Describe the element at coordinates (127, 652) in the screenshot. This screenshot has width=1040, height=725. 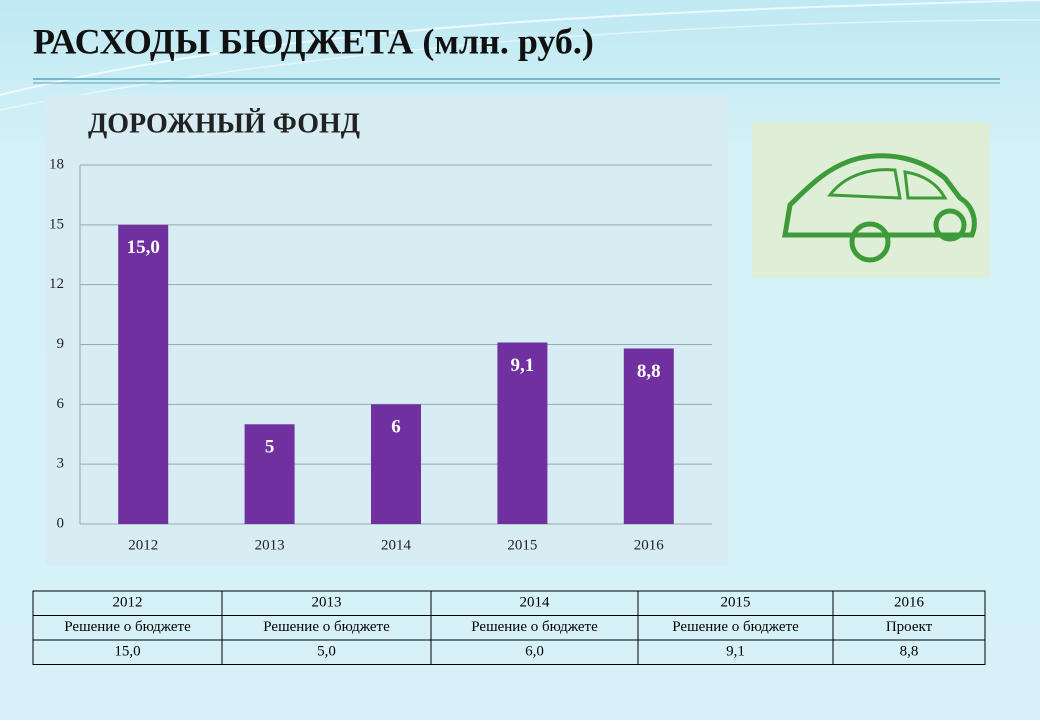
I see `table-cell: 15,0` at that location.